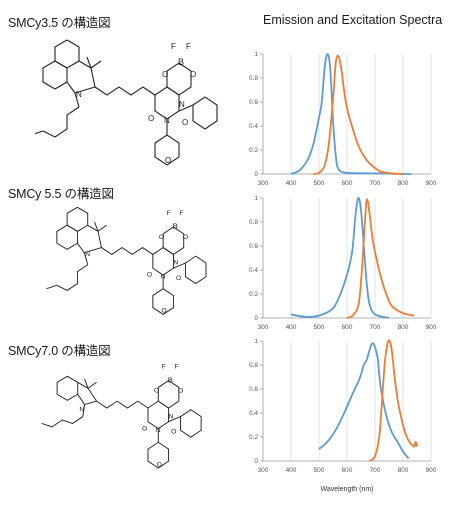  I want to click on spectra-header: Emission and Excitation Spectra, so click(353, 20).